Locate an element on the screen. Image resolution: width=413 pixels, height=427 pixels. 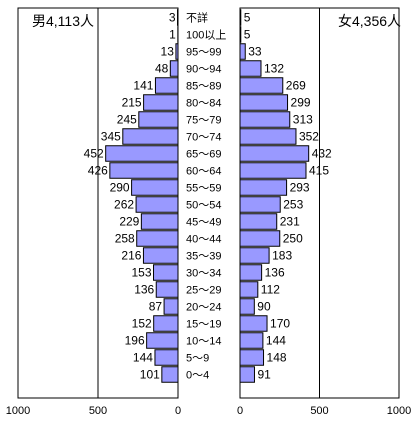
male-value-label: 245 is located at coordinates (127, 120).